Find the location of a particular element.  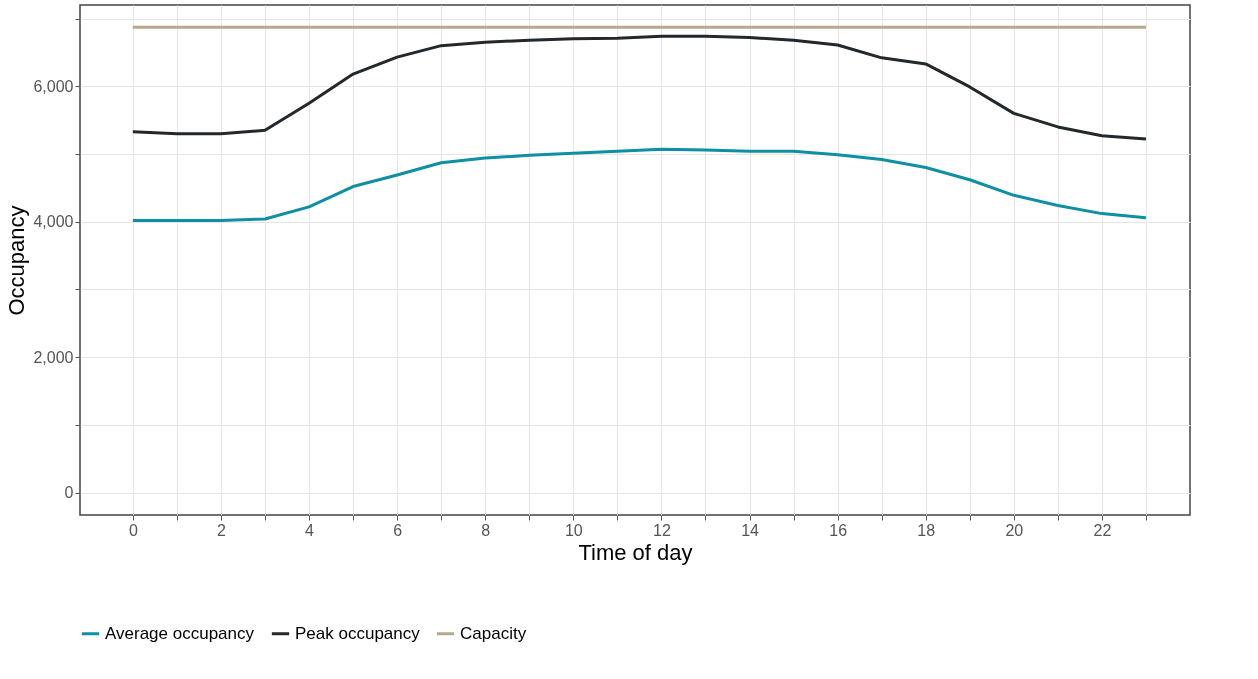

x-tick-label: 20 is located at coordinates (1014, 530).